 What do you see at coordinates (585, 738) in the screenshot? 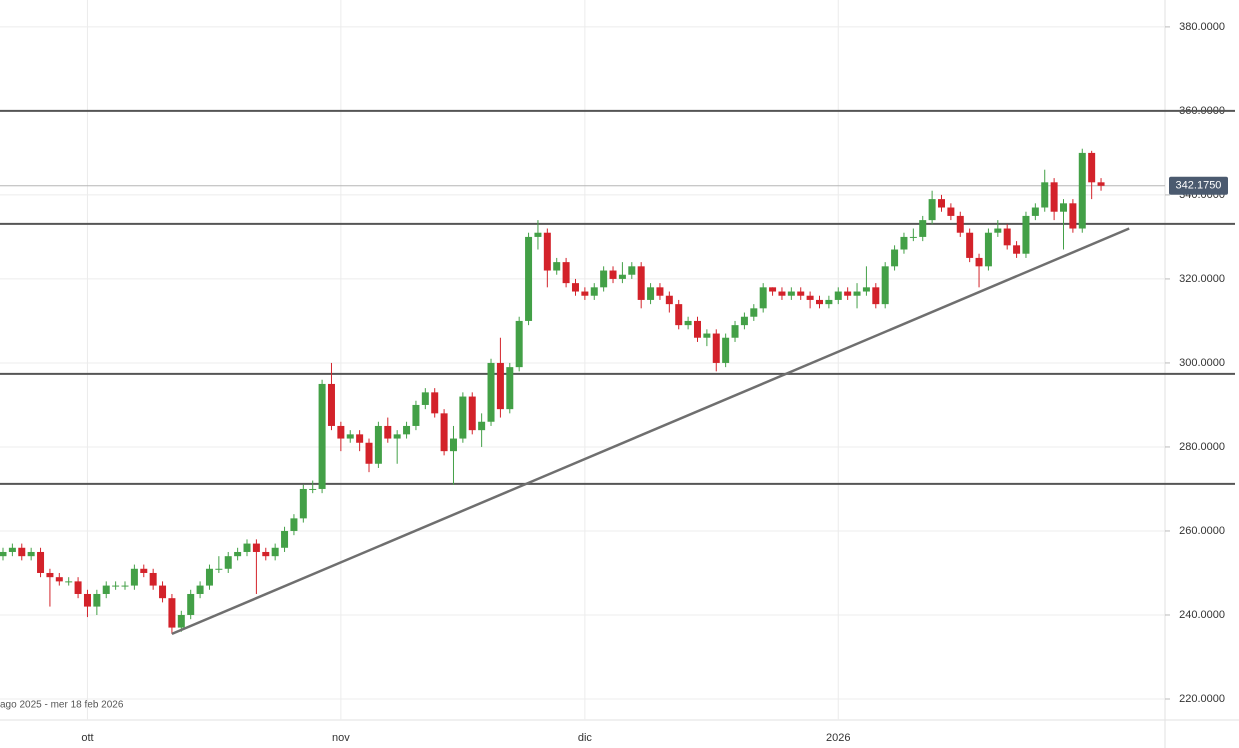
I see `x-tick-label: dic` at bounding box center [585, 738].